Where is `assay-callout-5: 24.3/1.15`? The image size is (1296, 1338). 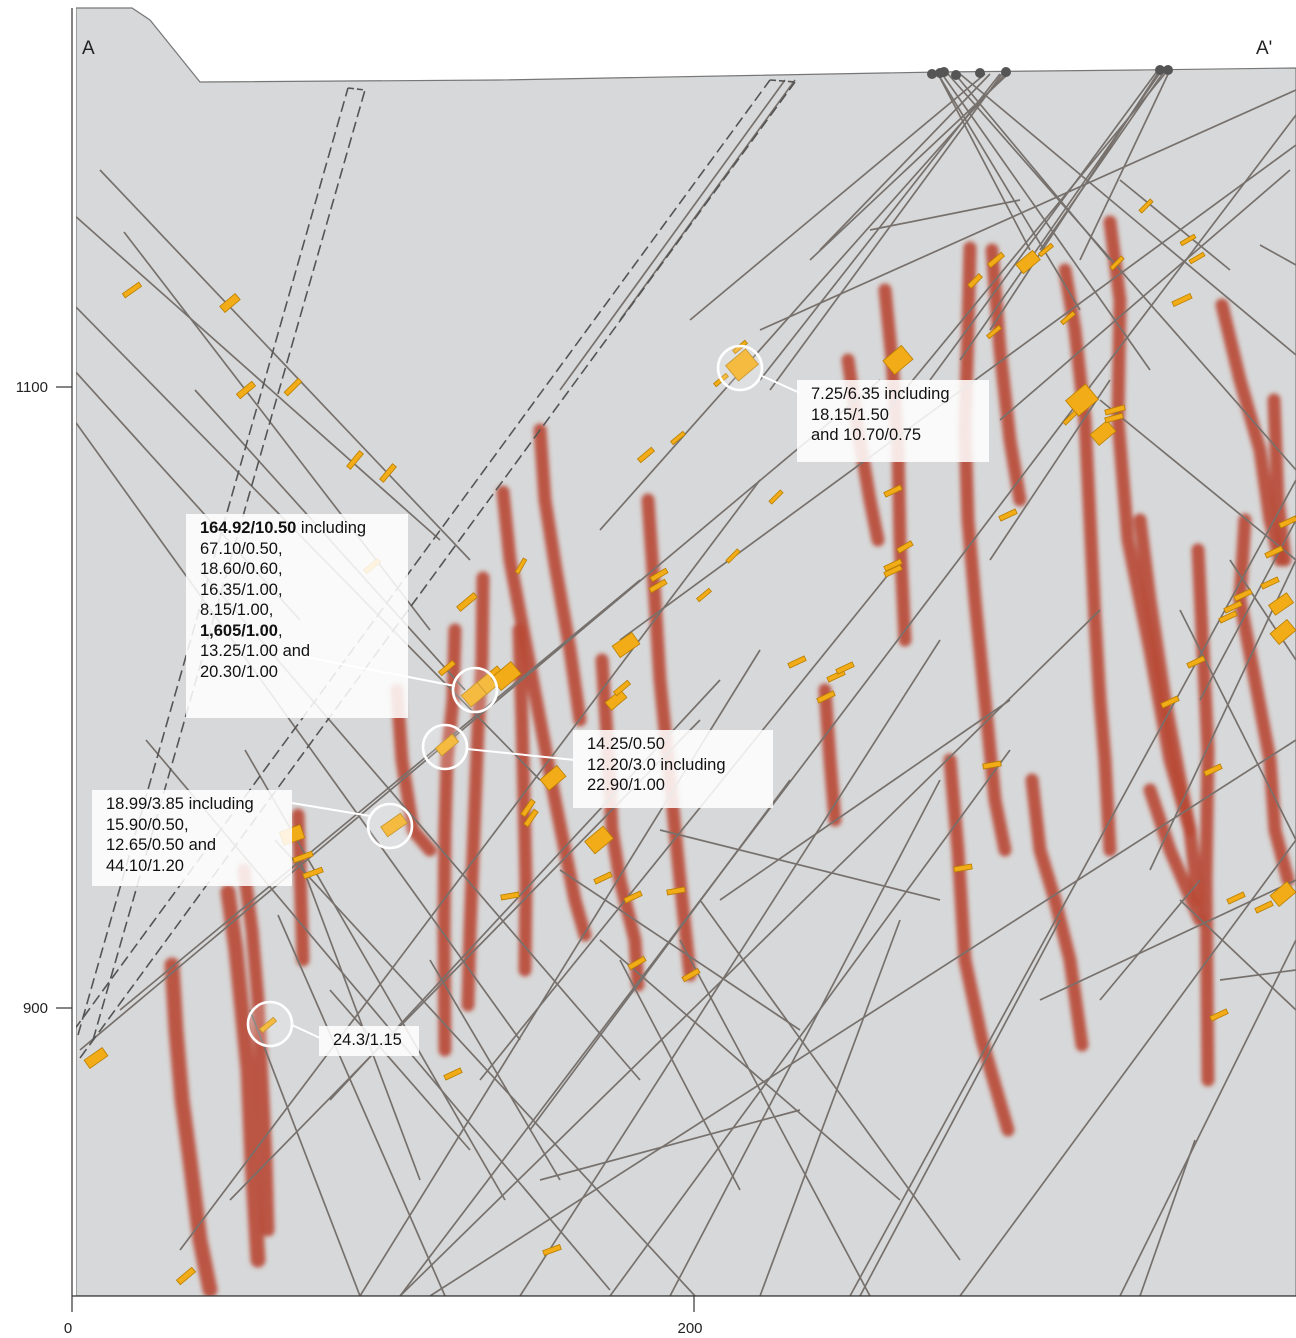
assay-callout-5: 24.3/1.15 is located at coordinates (369, 1041).